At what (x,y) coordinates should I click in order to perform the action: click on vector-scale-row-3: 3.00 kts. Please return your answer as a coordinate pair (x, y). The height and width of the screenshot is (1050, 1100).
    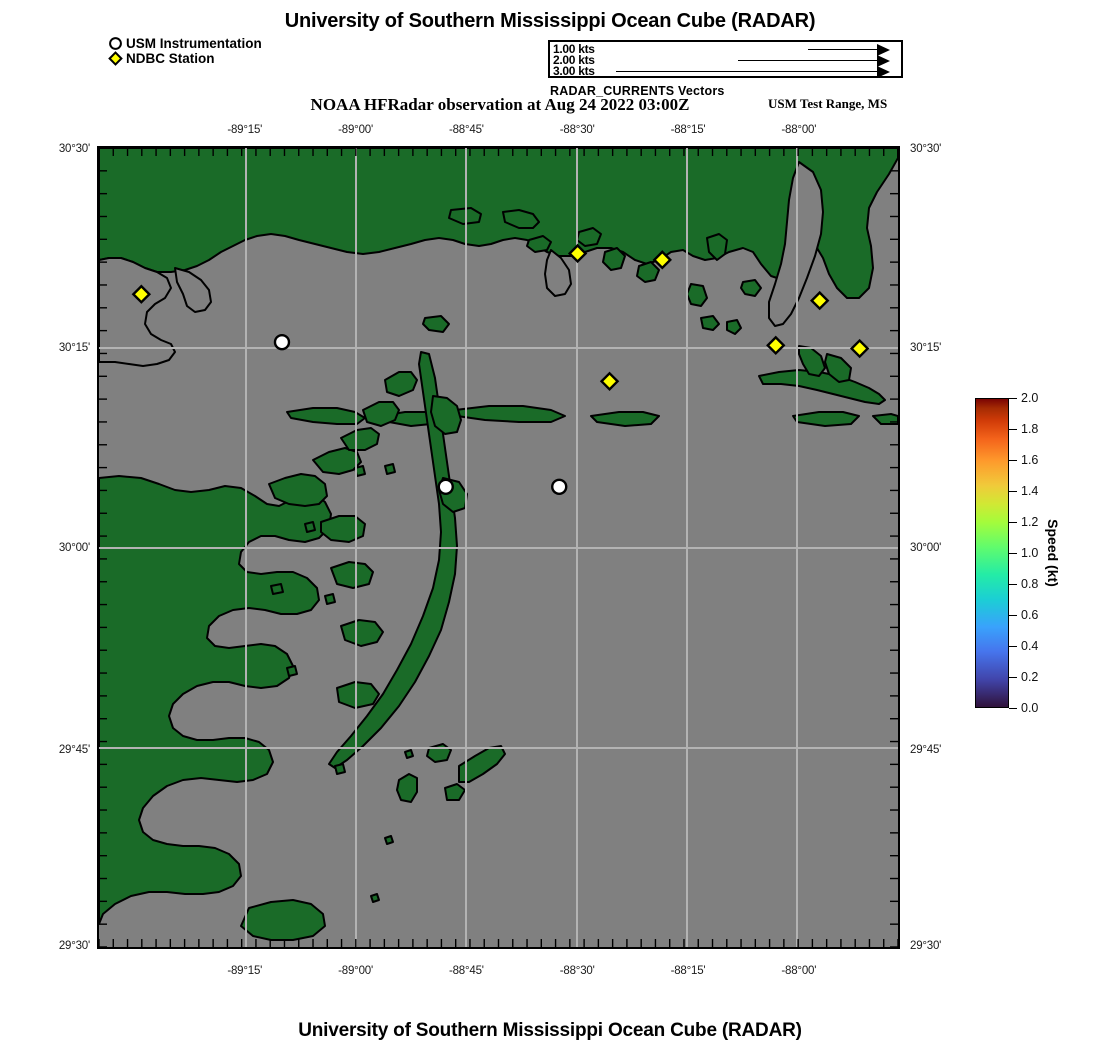
    Looking at the image, I should click on (725, 71).